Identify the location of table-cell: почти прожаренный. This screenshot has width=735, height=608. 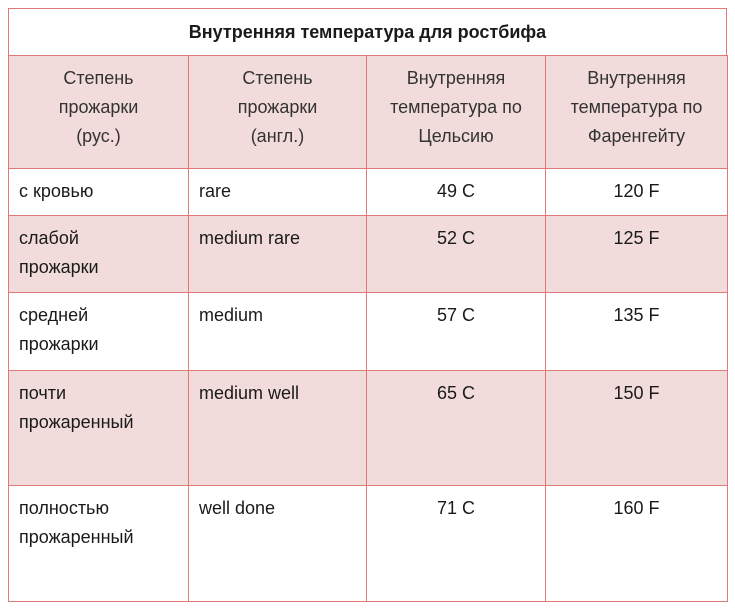
(98, 428).